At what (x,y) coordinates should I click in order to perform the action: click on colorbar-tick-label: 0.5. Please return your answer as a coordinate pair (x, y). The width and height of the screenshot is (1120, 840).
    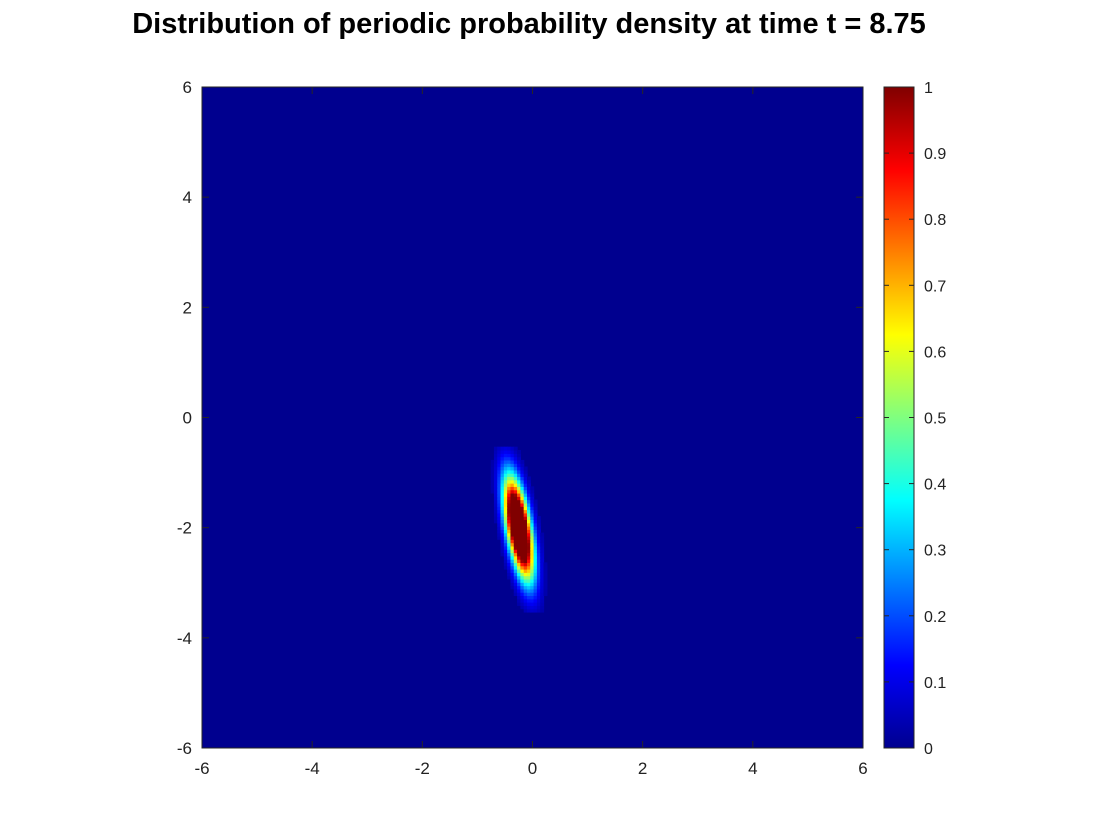
    Looking at the image, I should click on (935, 419).